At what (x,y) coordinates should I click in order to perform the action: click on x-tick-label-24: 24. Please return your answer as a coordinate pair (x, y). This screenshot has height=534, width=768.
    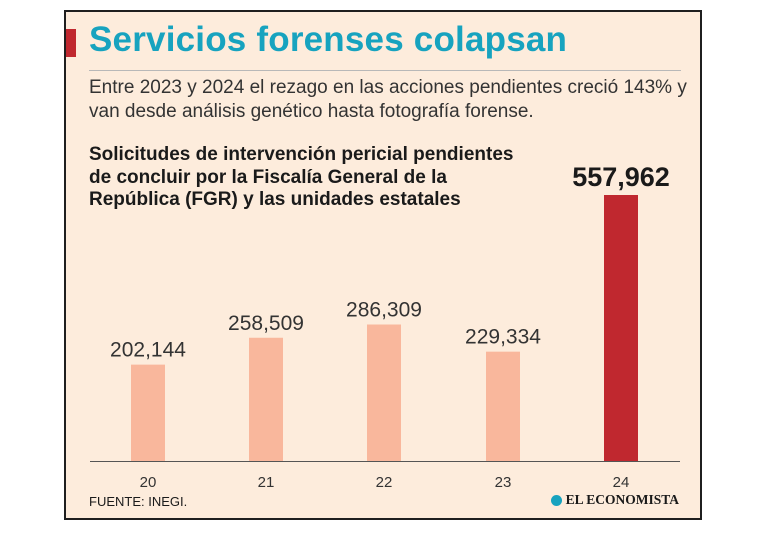
    Looking at the image, I should click on (621, 482).